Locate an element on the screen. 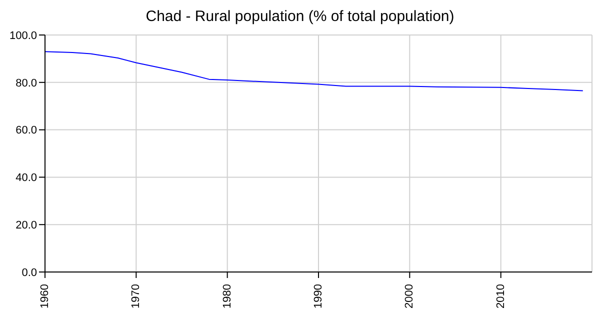  line-series is located at coordinates (314, 71).